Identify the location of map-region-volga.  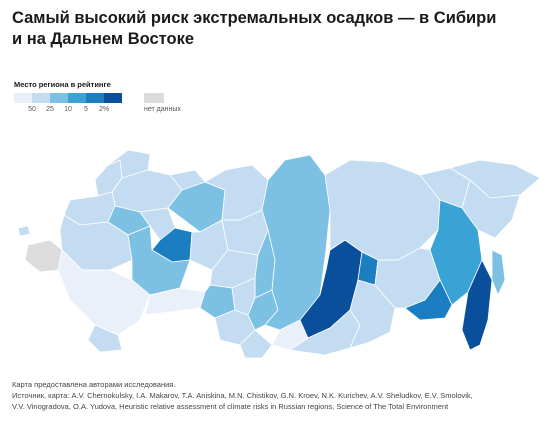
(159, 260).